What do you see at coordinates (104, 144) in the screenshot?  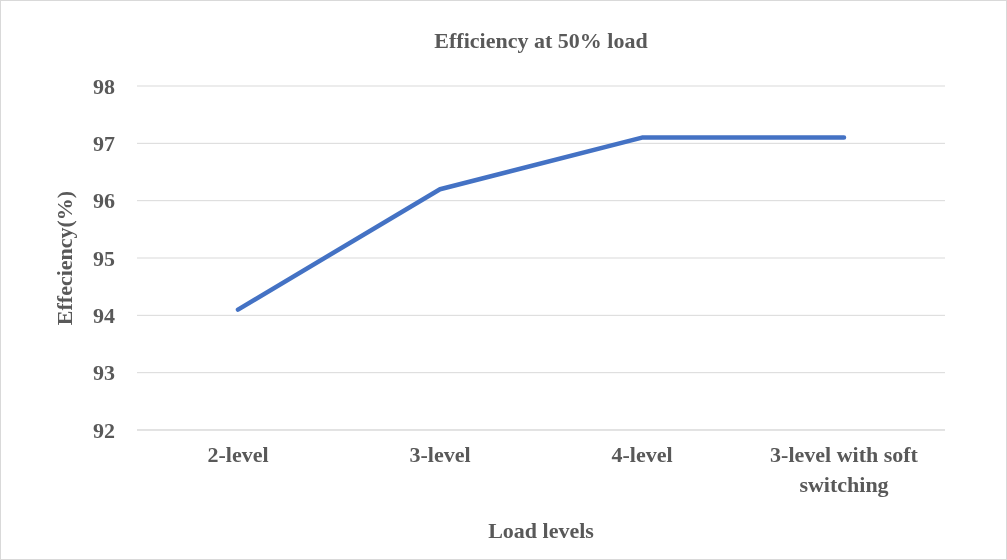 I see `y-tick-label: 97` at bounding box center [104, 144].